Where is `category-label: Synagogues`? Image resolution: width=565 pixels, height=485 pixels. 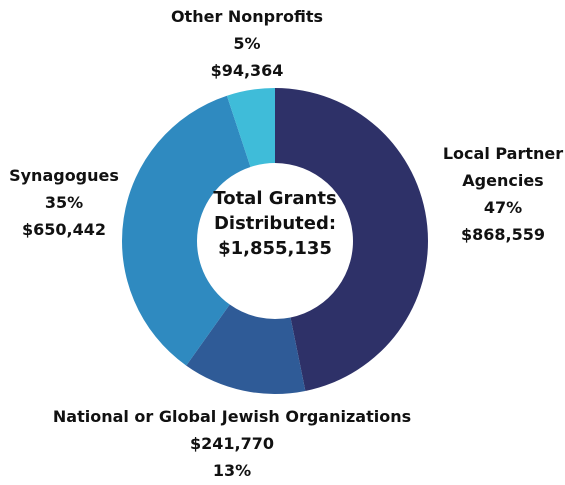 category-label: Synagogues is located at coordinates (64, 175).